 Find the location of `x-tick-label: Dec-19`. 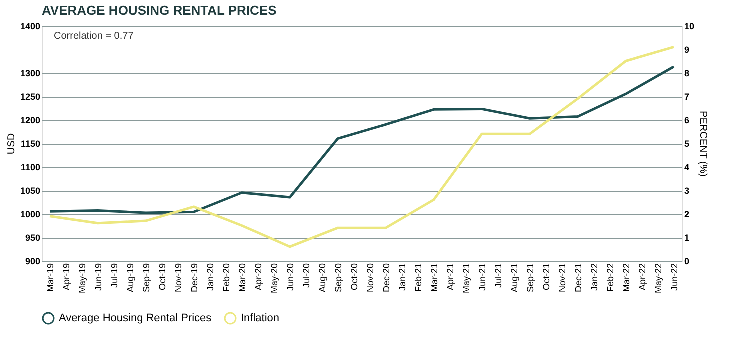

x-tick-label: Dec-19 is located at coordinates (195, 278).